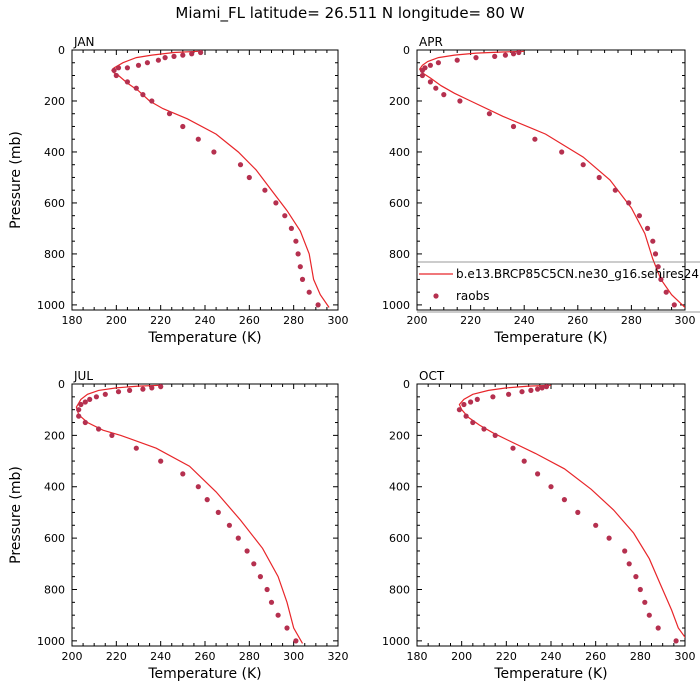 This screenshot has height=700, width=700. What do you see at coordinates (432, 376) in the screenshot?
I see `panel-label: OCT` at bounding box center [432, 376].